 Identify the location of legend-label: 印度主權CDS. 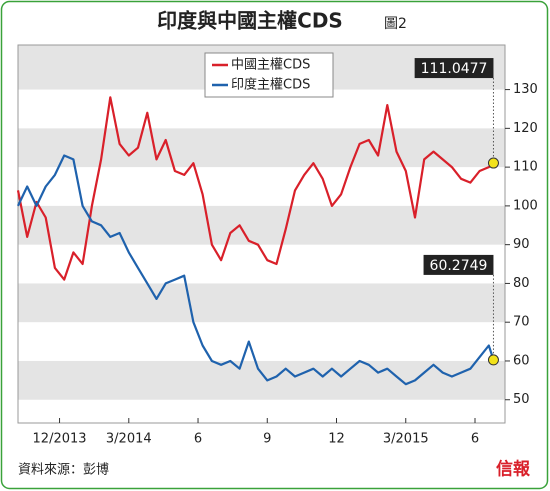
(270, 85).